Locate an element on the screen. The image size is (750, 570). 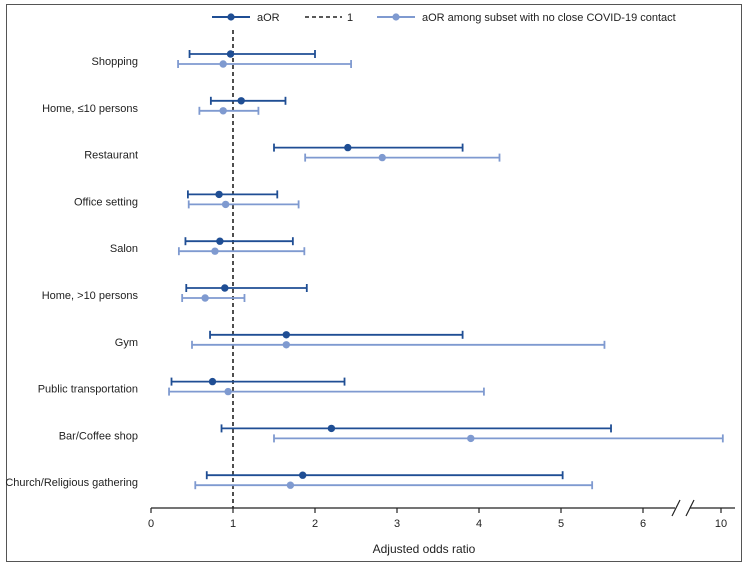
legend-aor-label: aOR is located at coordinates (268, 18).